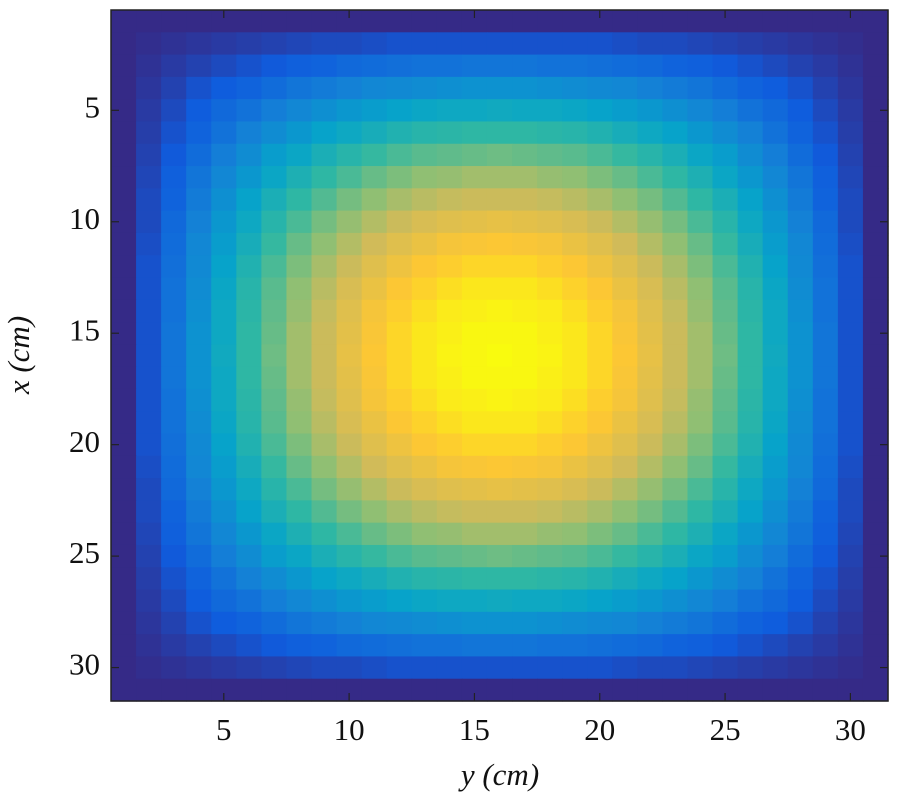 Image resolution: width=900 pixels, height=800 pixels. Describe the element at coordinates (84, 441) in the screenshot. I see `y-tick-label: 20` at that location.